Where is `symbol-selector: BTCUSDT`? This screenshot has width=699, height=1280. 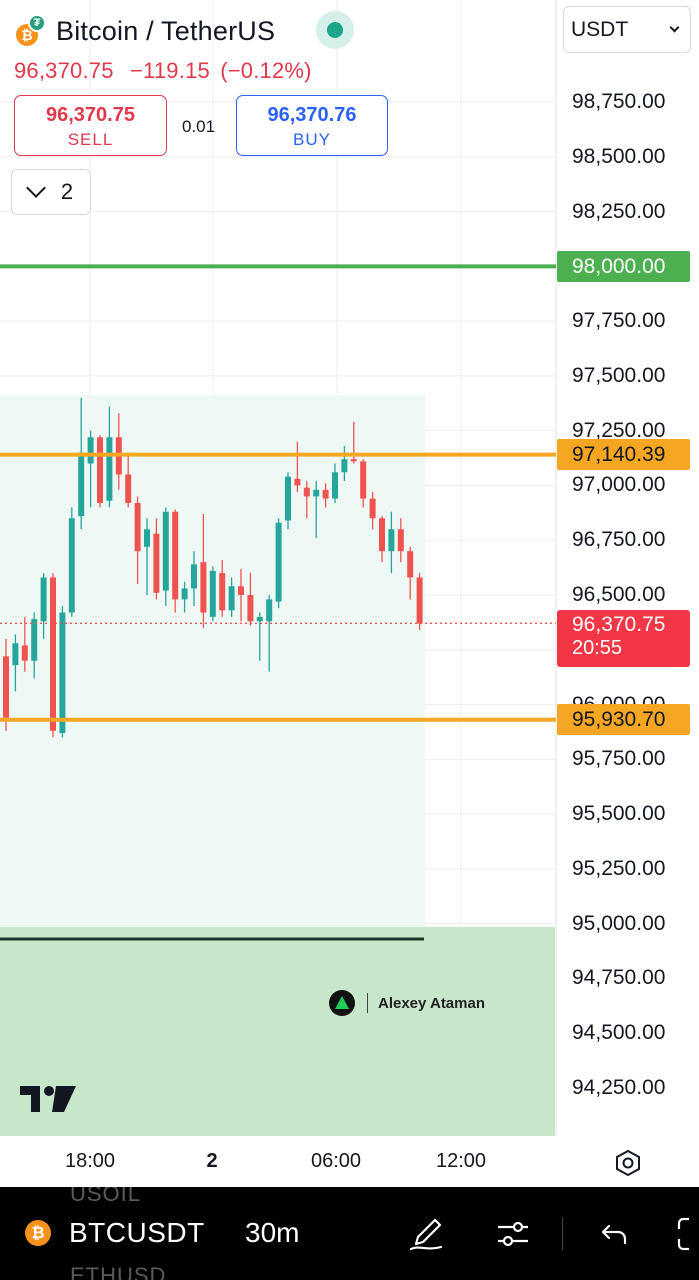
symbol-selector: BTCUSDT is located at coordinates (137, 1232).